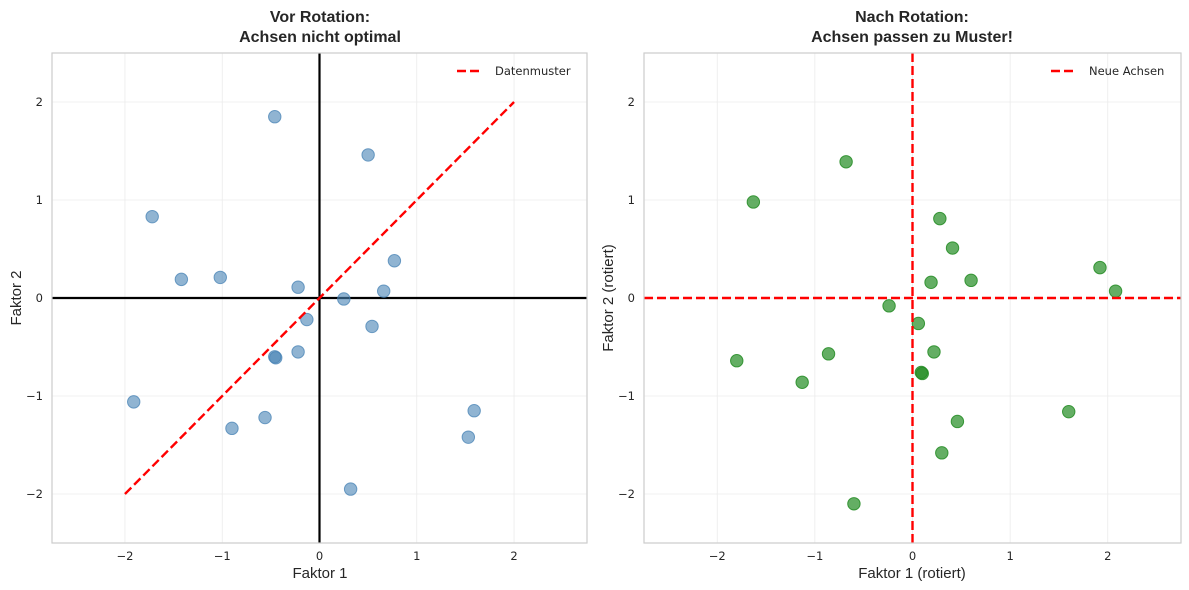 The width and height of the screenshot is (1189, 590). What do you see at coordinates (912, 37) in the screenshot?
I see `subplot-title-line-2: Achsen passen zu Muster!` at bounding box center [912, 37].